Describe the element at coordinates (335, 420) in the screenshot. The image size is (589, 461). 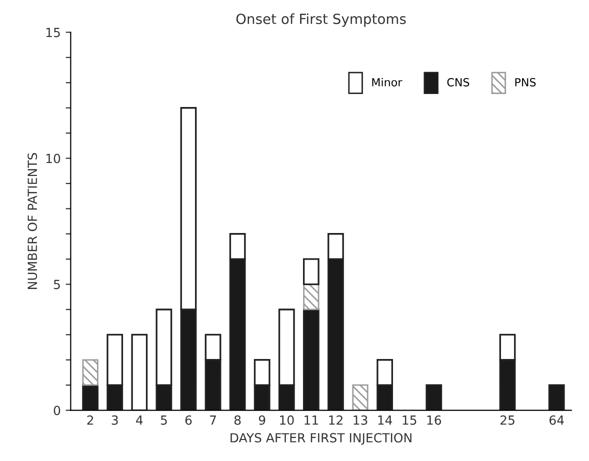
I see `x-tick-label: 12` at that location.